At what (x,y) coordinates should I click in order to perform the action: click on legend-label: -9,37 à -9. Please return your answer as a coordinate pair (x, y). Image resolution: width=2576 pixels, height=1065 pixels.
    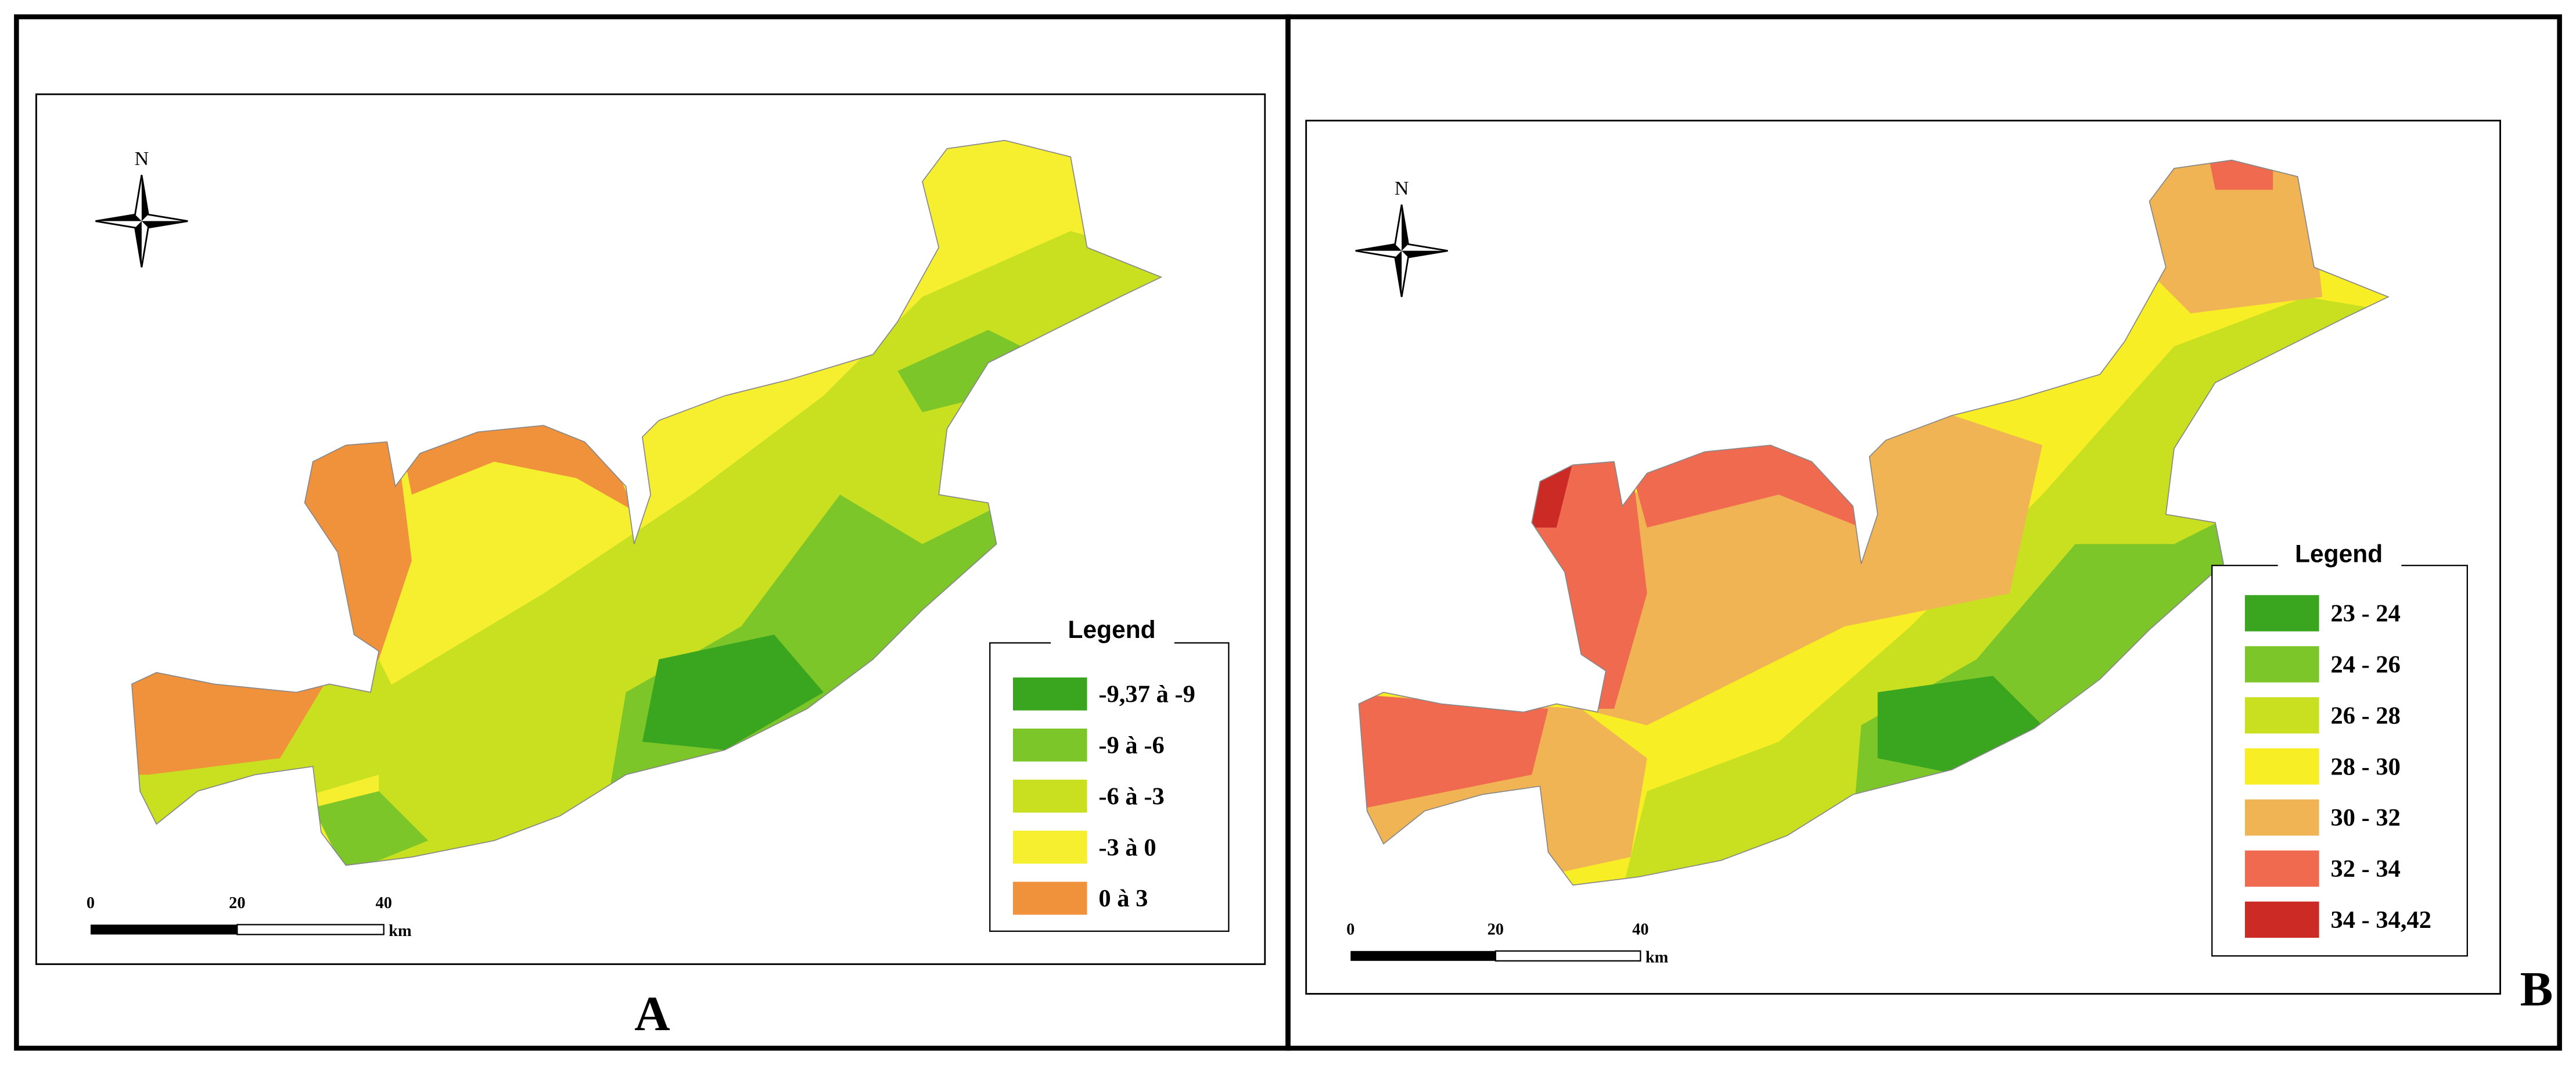
    Looking at the image, I should click on (1146, 694).